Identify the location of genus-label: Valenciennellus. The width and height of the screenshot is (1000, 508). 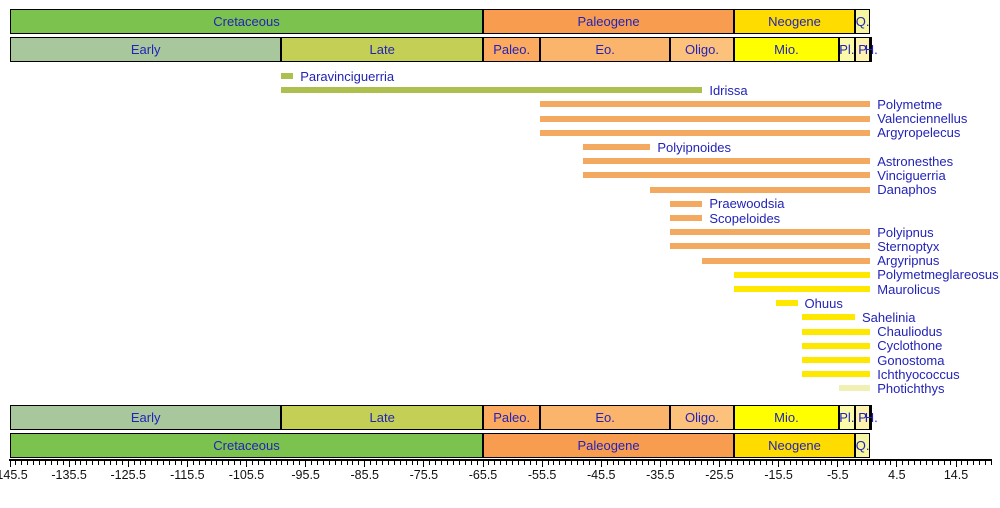
(922, 119).